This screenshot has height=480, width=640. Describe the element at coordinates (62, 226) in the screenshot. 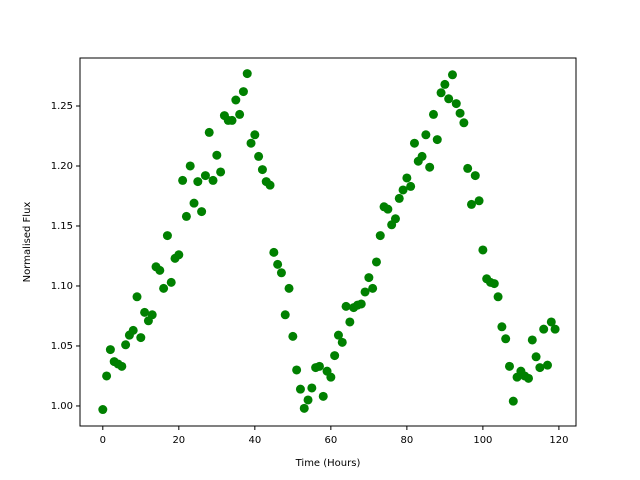

I see `y-tick-label: 1.15` at that location.